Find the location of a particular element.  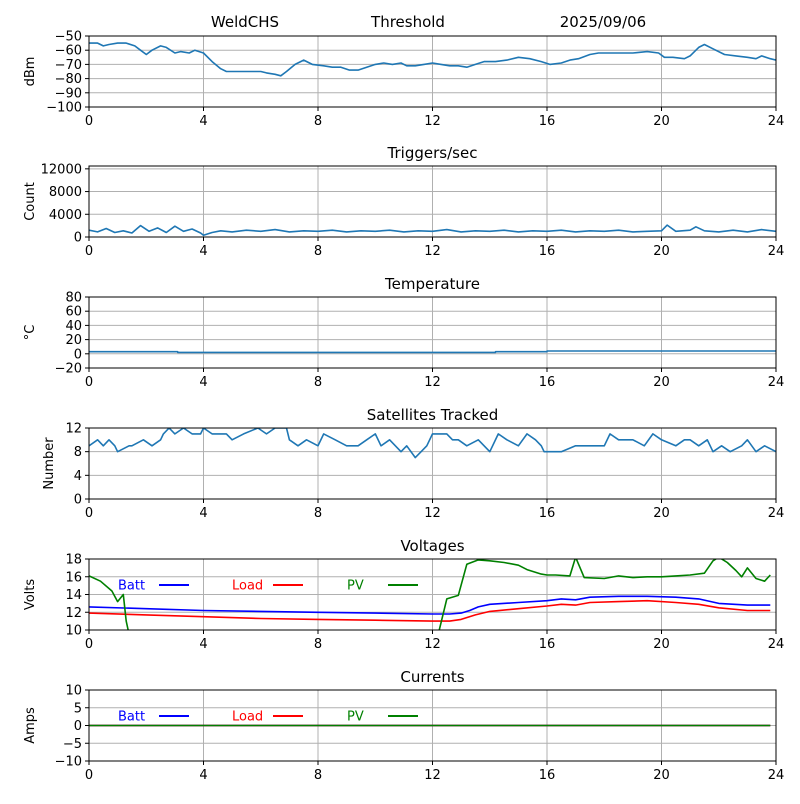

panel-title: Temperature is located at coordinates (432, 284).